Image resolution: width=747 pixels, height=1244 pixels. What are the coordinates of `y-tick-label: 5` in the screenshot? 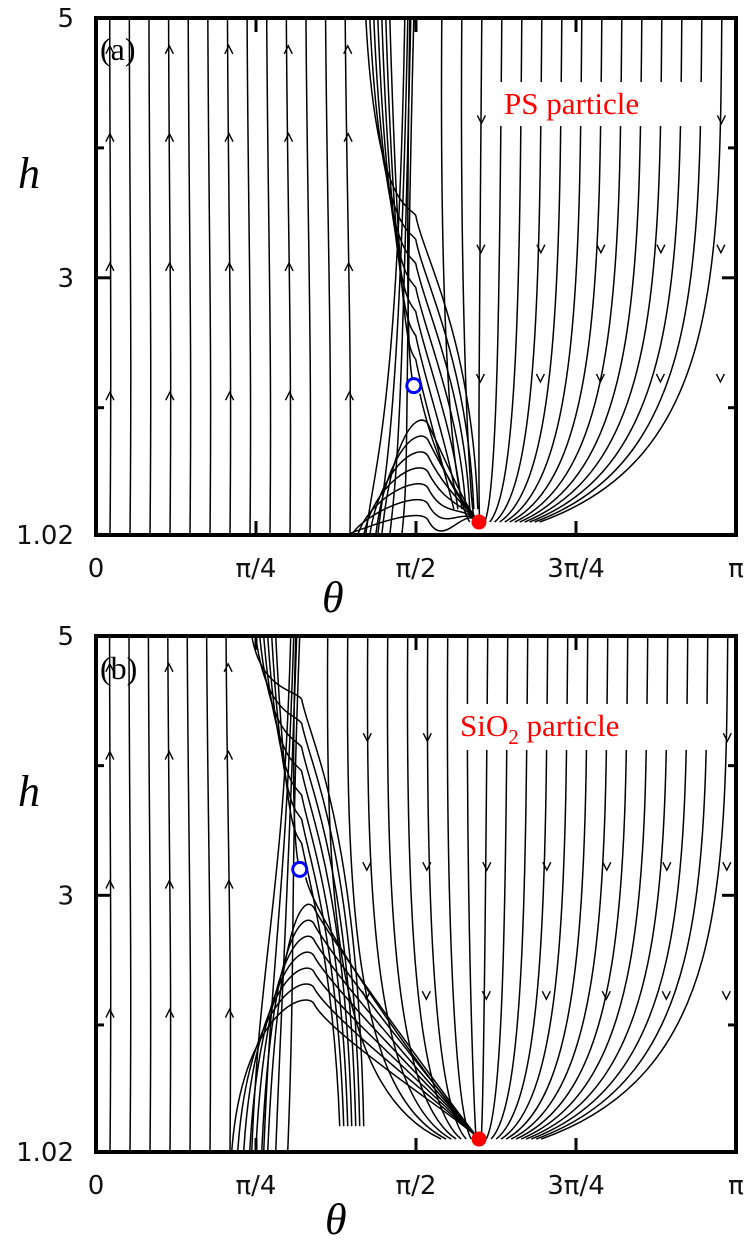 It's located at (65, 19).